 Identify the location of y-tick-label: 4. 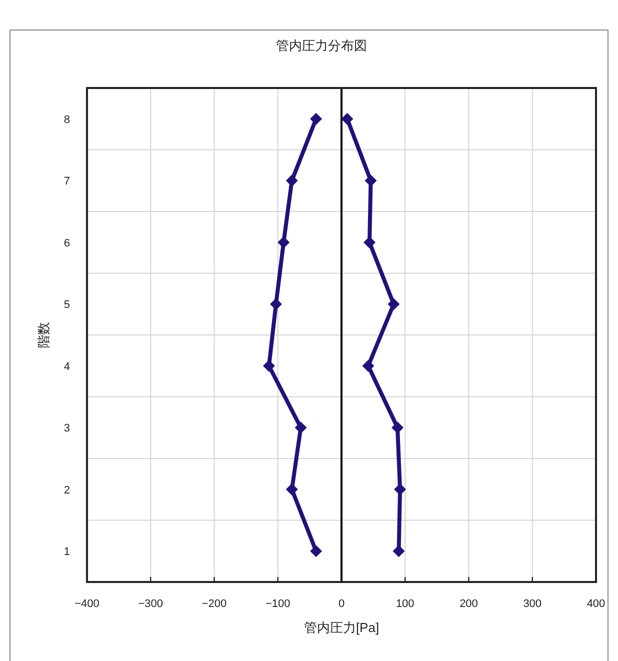
(67, 366).